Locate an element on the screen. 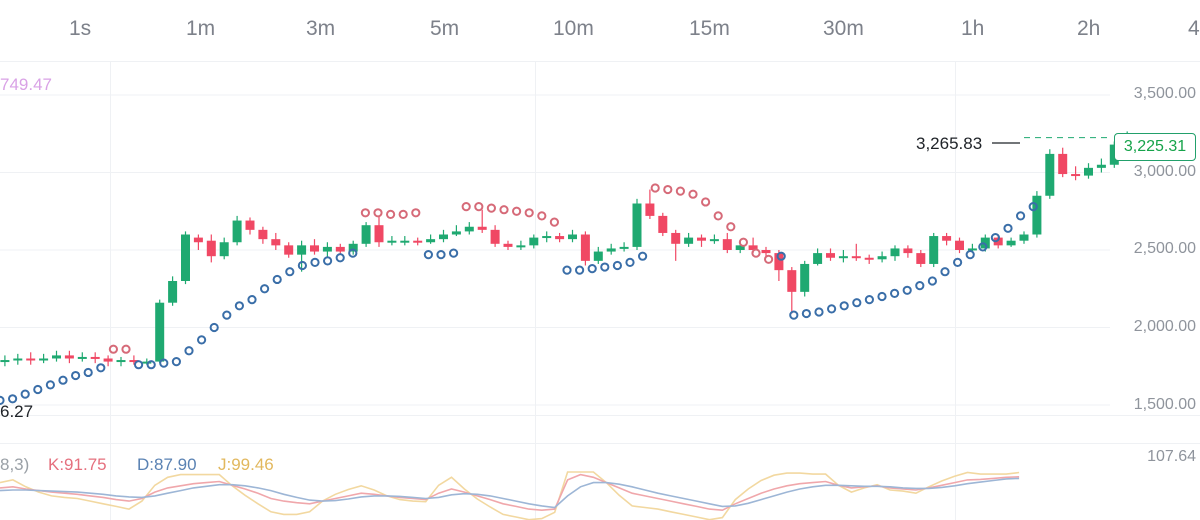 The width and height of the screenshot is (1200, 520). kdj-k-line is located at coordinates (510, 492).